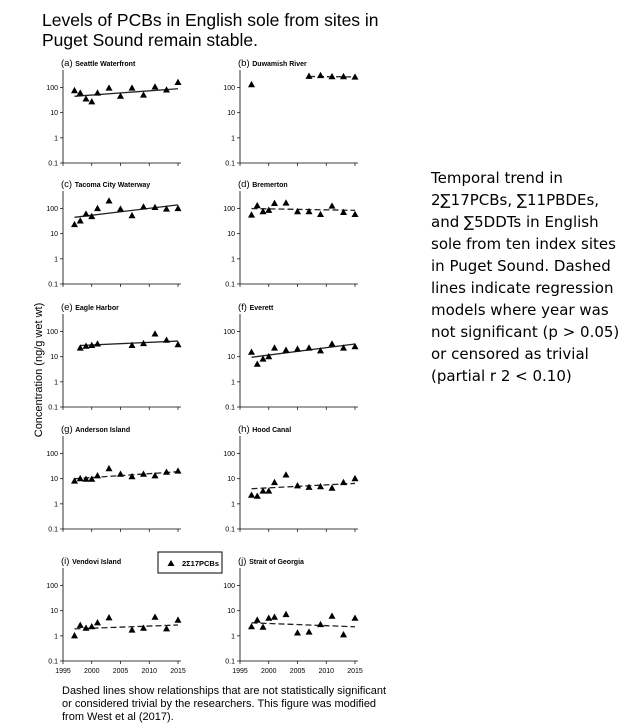  Describe the element at coordinates (114, 234) in the screenshot. I see `panel-tacoma-city-waterway: 0.1 1 10 100 (c) Tacoma City Waterway` at that location.